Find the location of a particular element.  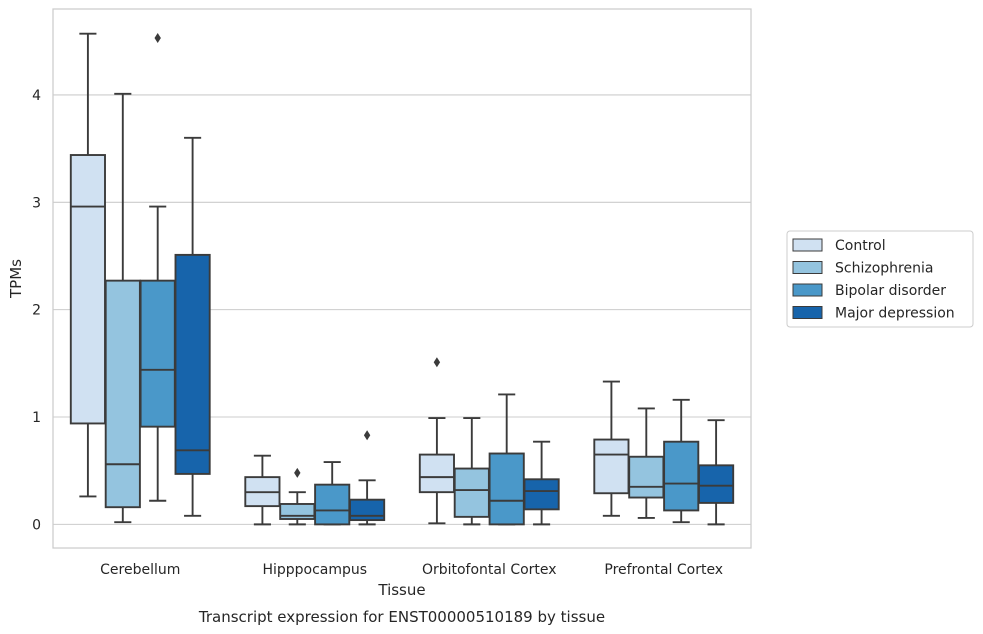

x-tick-label: Prefrontal Cortex is located at coordinates (663, 570).